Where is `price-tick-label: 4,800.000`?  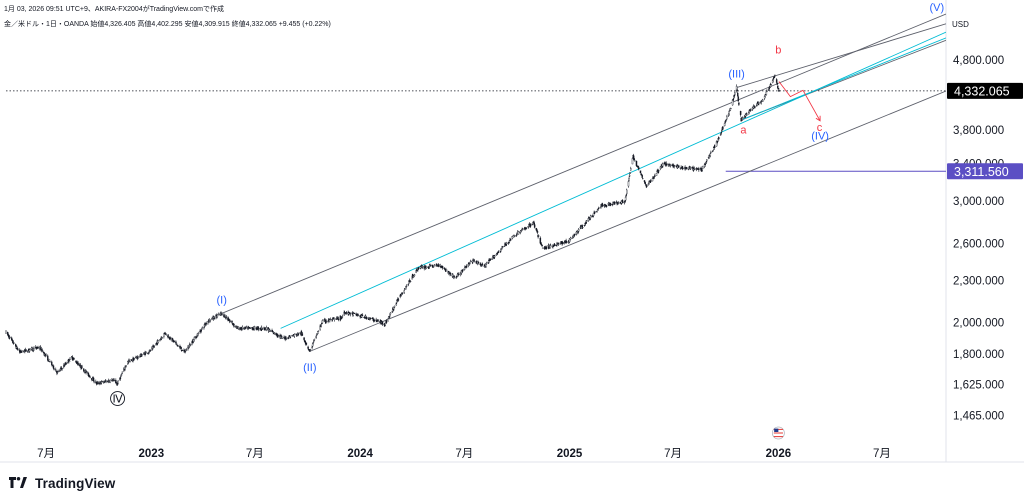
price-tick-label: 4,800.000 is located at coordinates (978, 61).